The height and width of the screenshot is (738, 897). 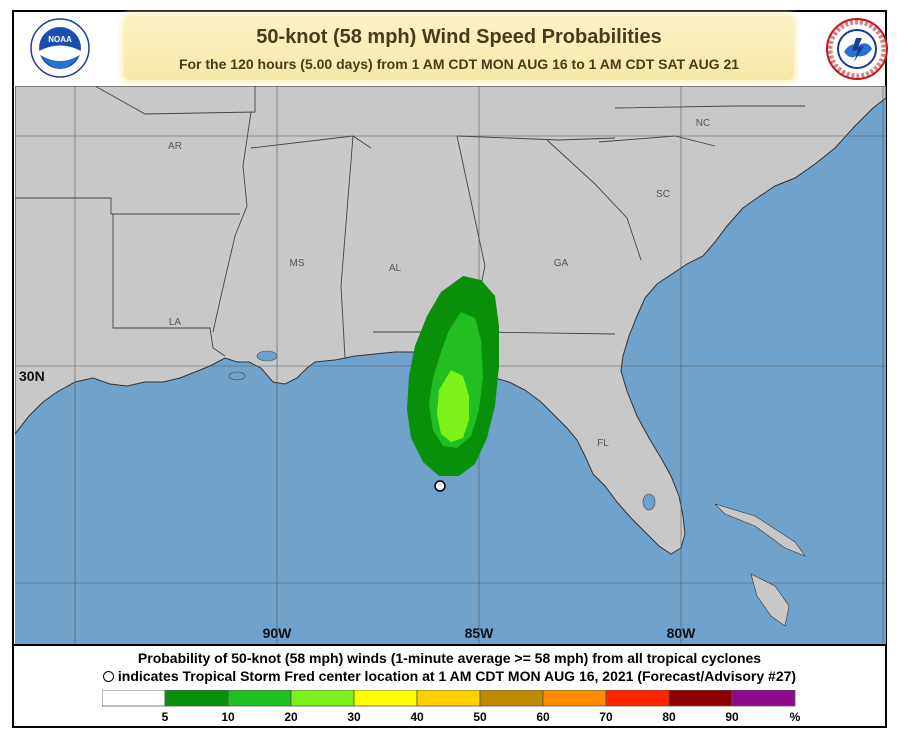 I want to click on state-label: AL, so click(x=395, y=268).